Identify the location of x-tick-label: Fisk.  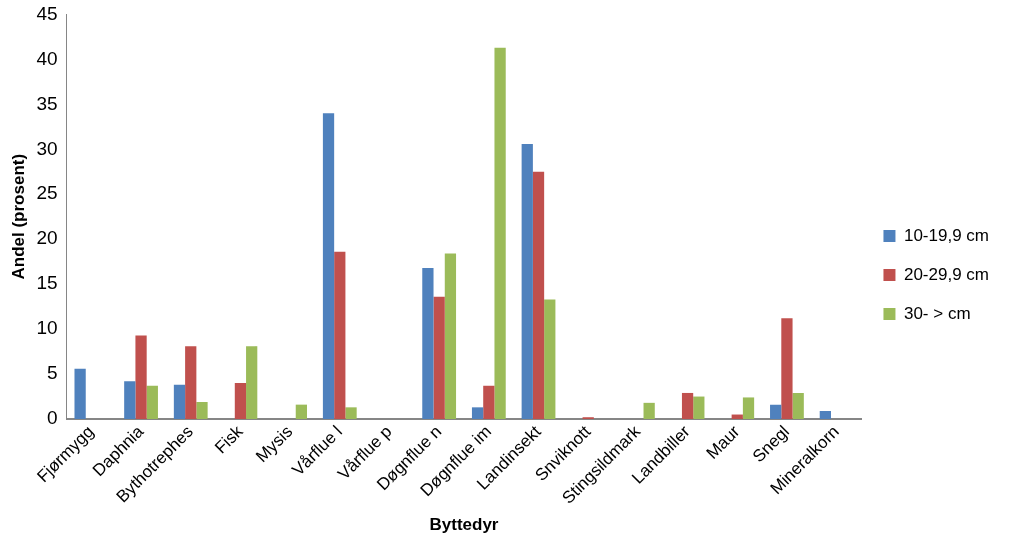
(229, 439).